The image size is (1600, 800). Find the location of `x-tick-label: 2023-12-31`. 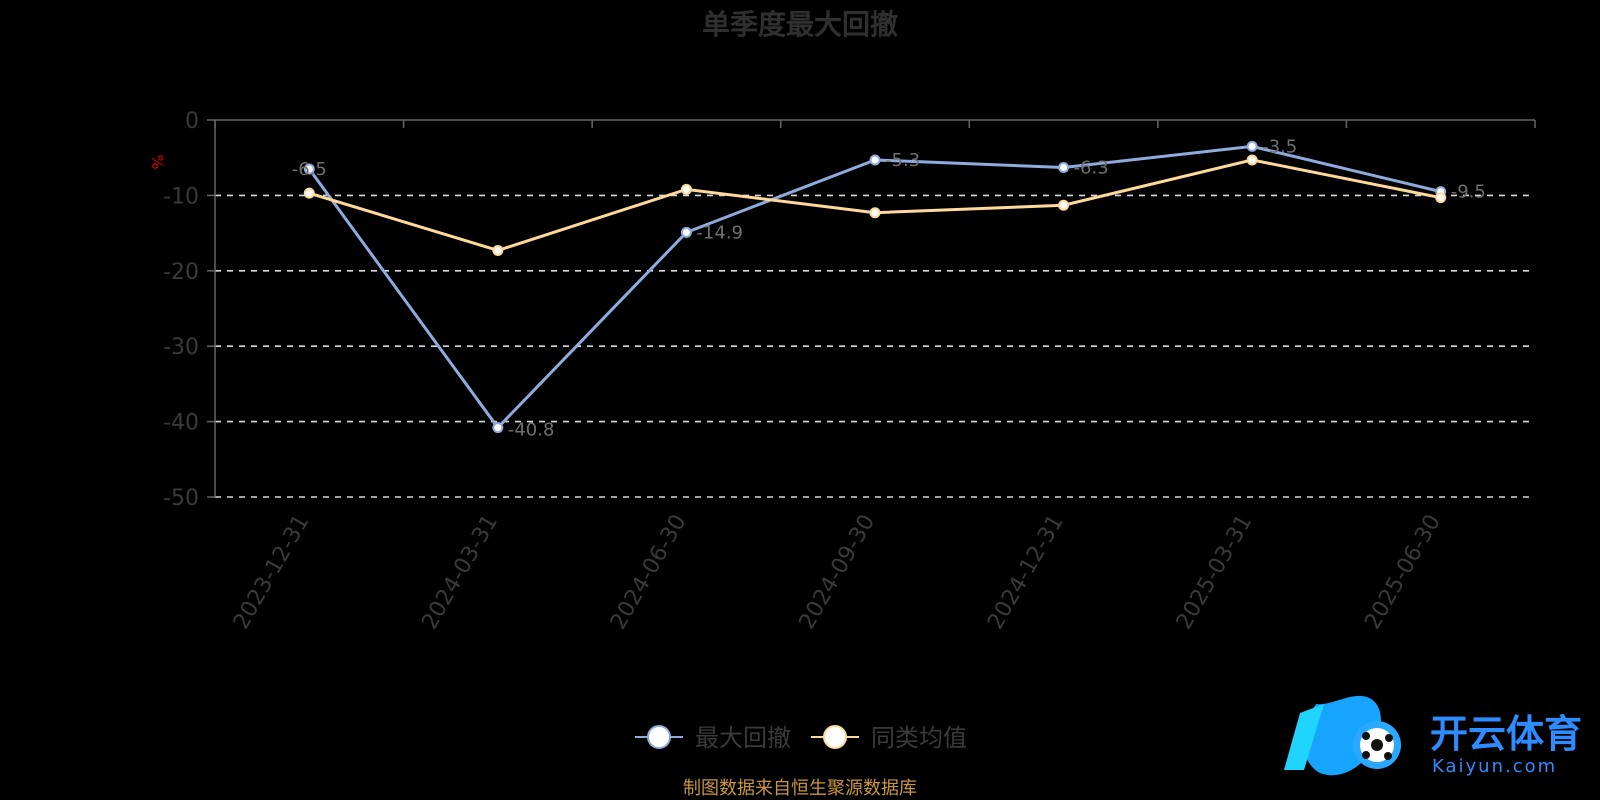

x-tick-label: 2023-12-31 is located at coordinates (272, 572).